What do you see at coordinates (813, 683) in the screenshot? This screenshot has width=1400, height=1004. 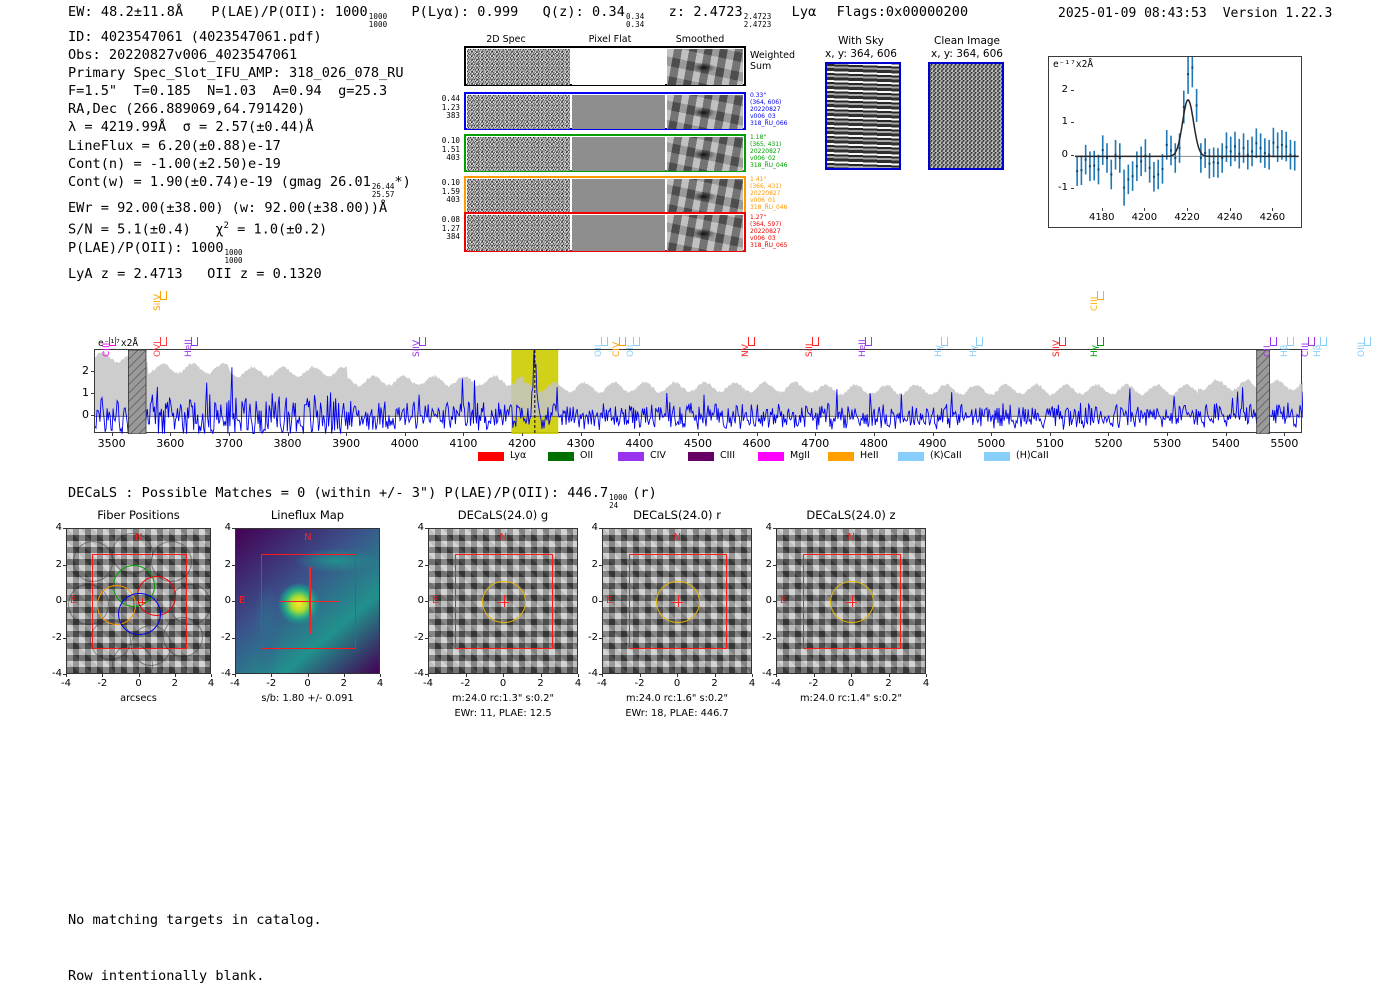 I see `cutout-xtick-label-4-1: -2` at bounding box center [813, 683].